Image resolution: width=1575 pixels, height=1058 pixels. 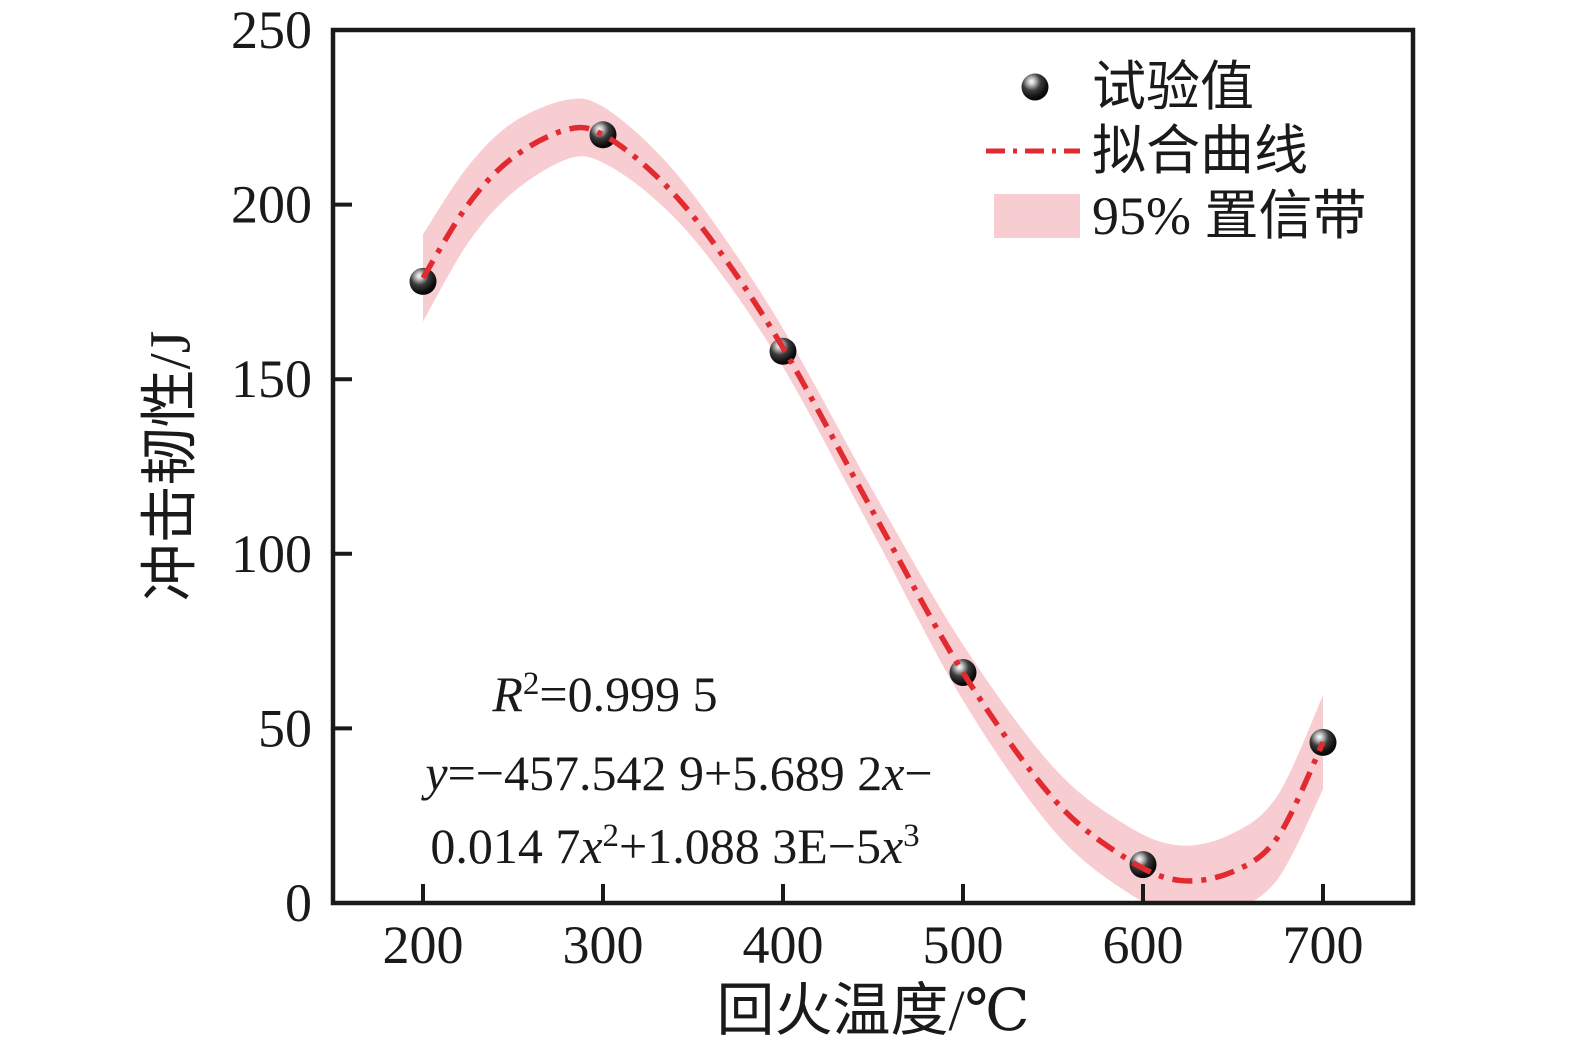 I want to click on equation-line: y=−457.542 9+5.689 2x−, so click(x=676, y=773).